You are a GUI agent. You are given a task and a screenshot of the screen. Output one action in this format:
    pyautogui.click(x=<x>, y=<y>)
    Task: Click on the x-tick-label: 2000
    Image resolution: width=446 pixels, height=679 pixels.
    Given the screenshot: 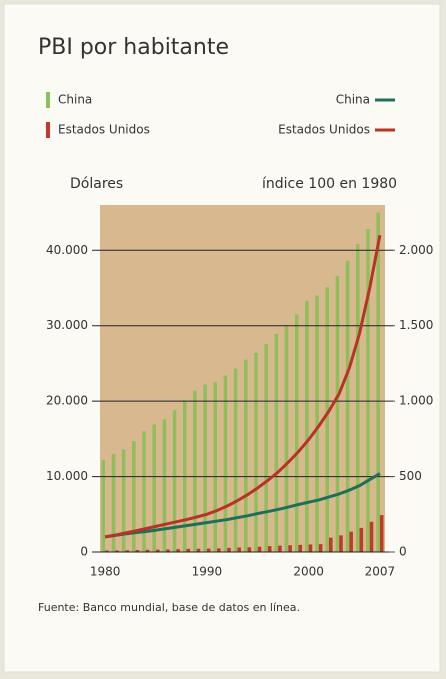 What is the action you would take?
    pyautogui.click(x=308, y=572)
    